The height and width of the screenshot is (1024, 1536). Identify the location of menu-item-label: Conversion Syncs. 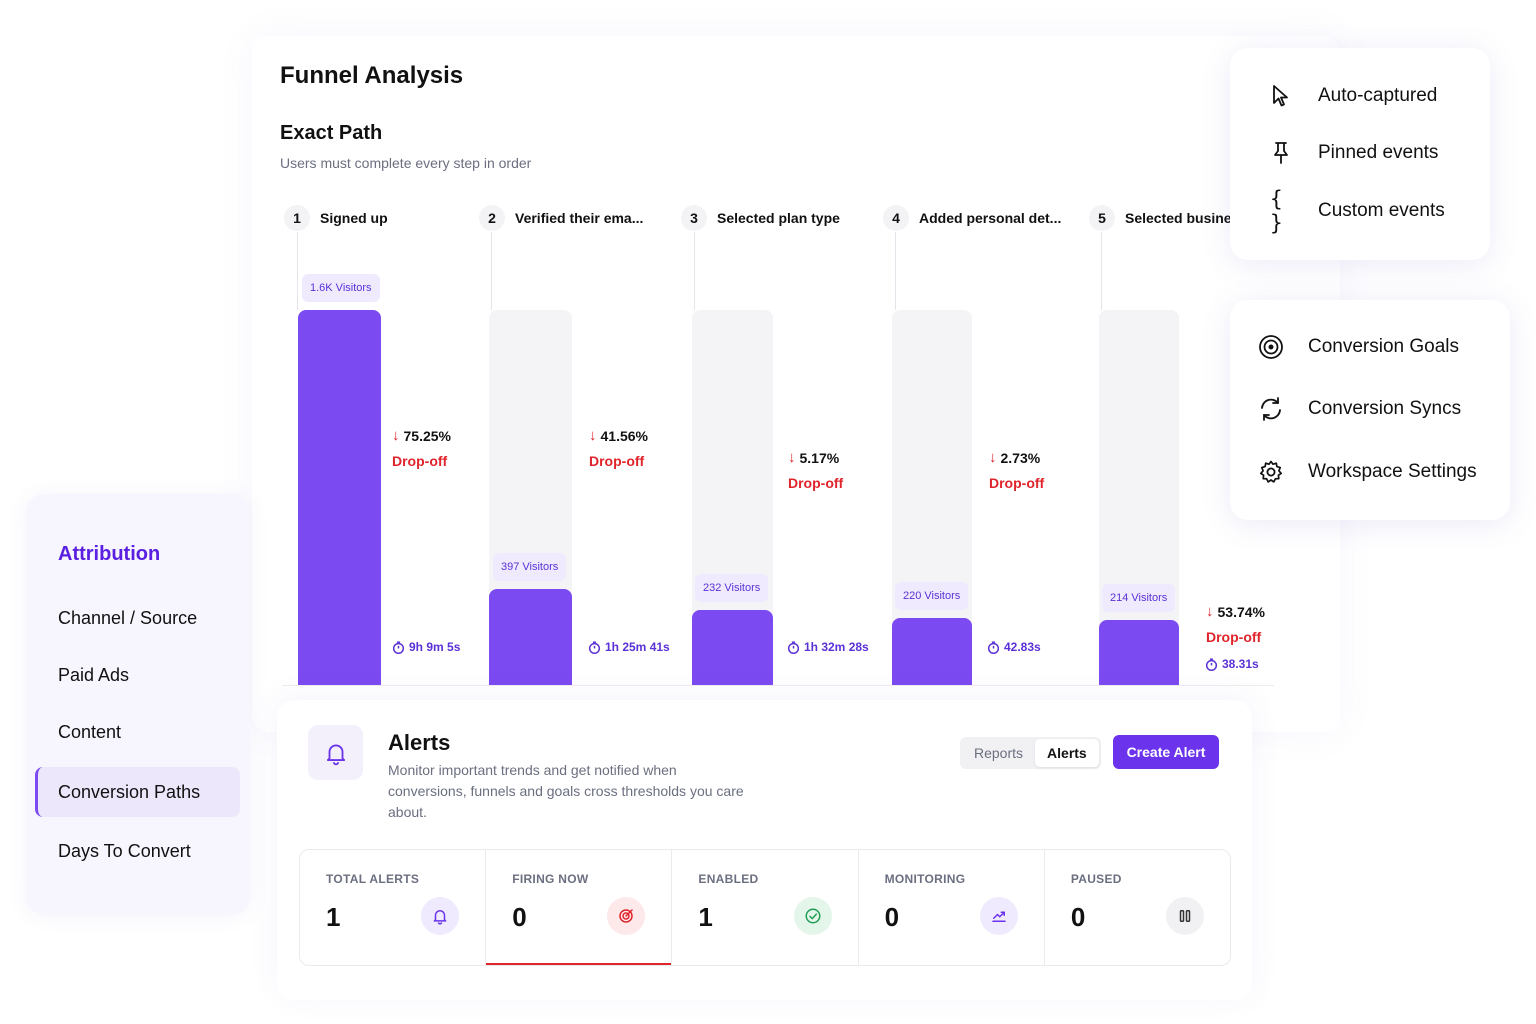
(1385, 408).